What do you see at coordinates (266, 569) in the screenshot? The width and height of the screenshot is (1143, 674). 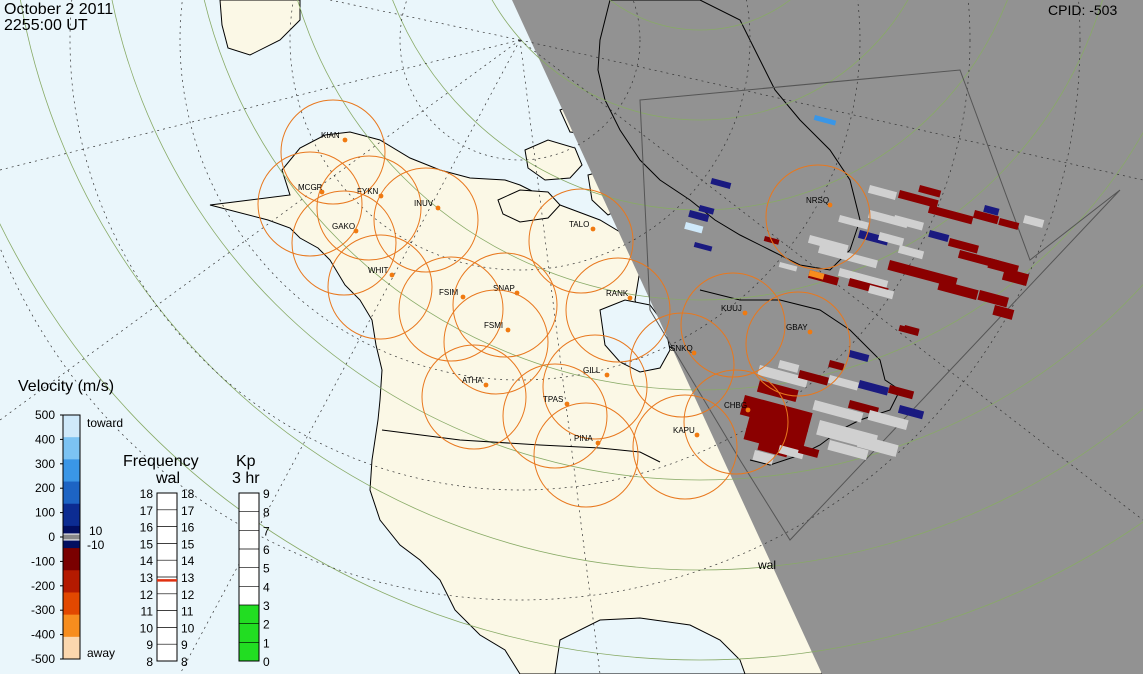 I see `kp-tick-label: 5` at bounding box center [266, 569].